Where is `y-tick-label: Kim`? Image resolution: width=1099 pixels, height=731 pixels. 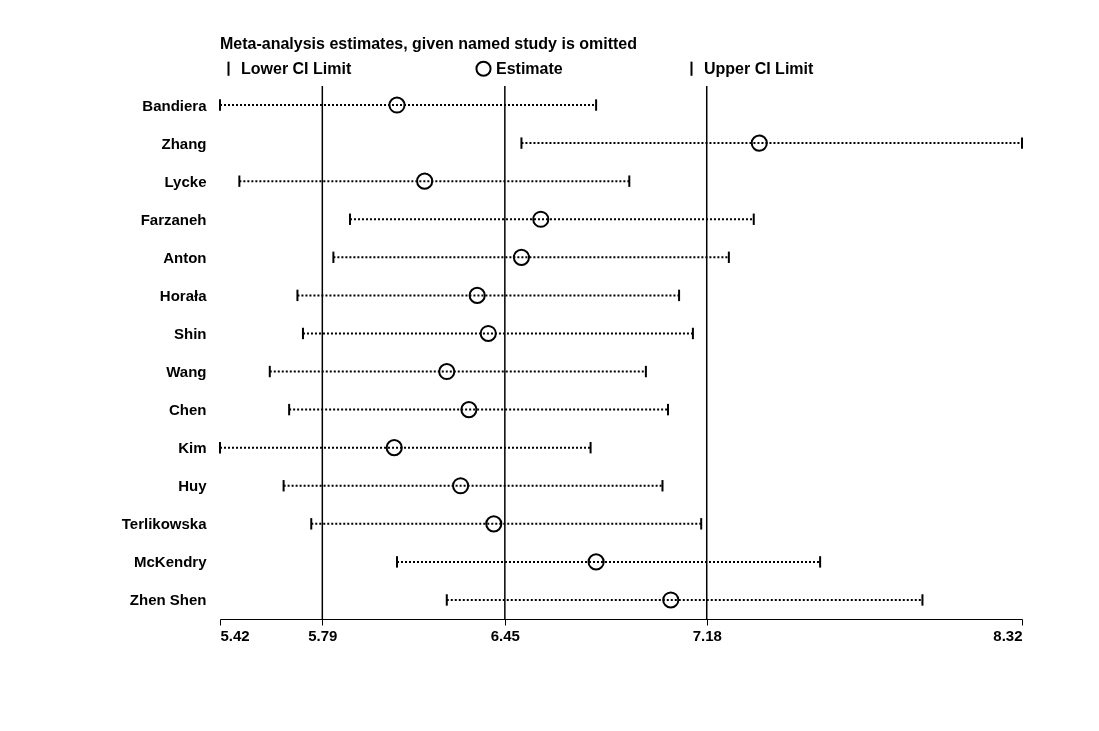
y-tick-label: Kim is located at coordinates (192, 448).